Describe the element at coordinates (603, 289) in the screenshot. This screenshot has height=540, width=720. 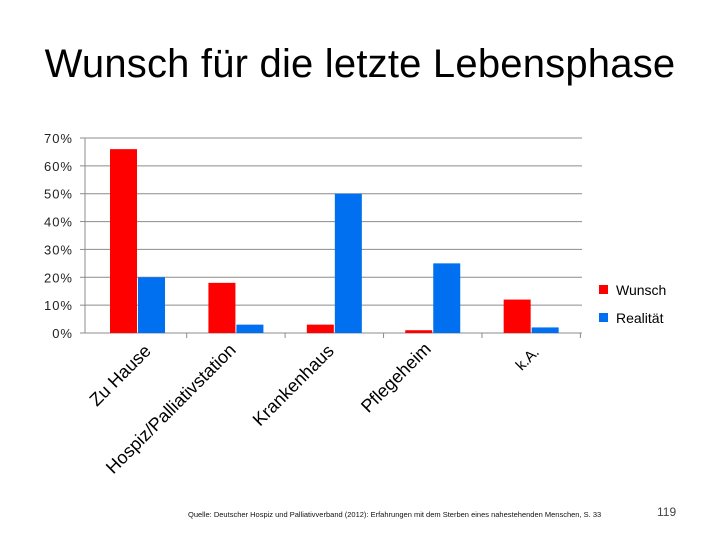
I see `legend-swatch-wunsch` at that location.